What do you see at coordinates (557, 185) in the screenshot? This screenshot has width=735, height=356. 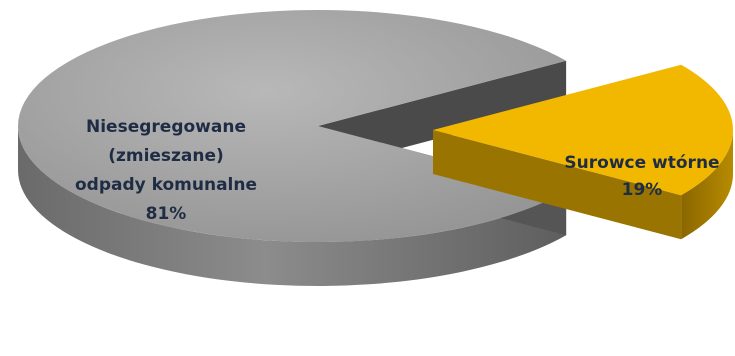 I see `slice-cut-face-surowce` at bounding box center [557, 185].